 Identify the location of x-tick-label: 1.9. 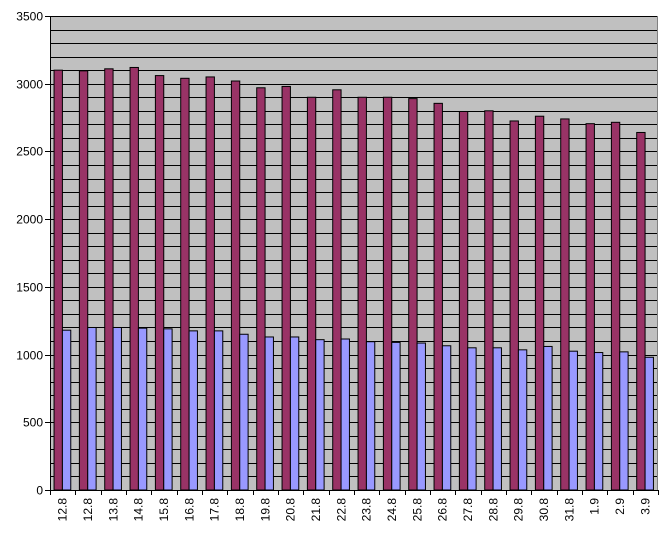
(595, 506).